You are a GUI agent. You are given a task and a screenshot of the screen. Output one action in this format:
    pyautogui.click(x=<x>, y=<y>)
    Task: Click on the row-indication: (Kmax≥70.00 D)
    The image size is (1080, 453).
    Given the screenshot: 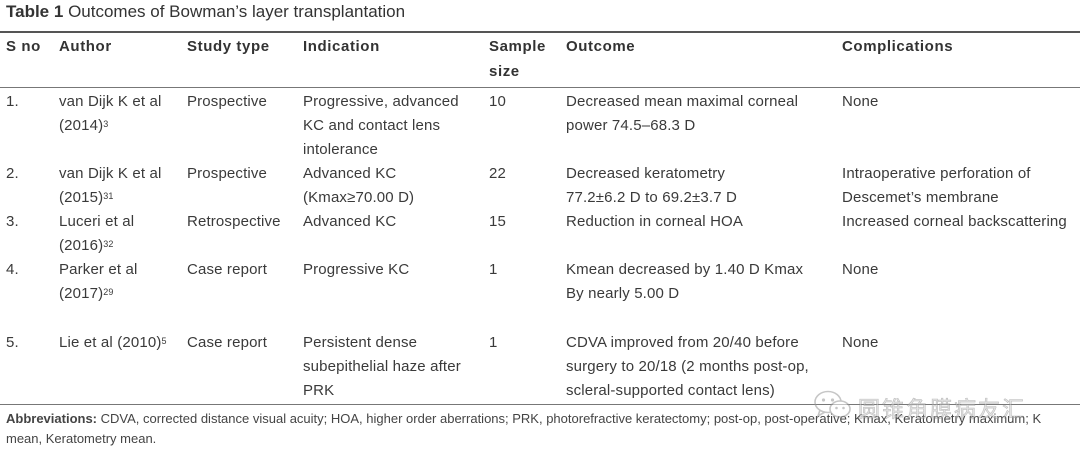 What is the action you would take?
    pyautogui.click(x=359, y=197)
    